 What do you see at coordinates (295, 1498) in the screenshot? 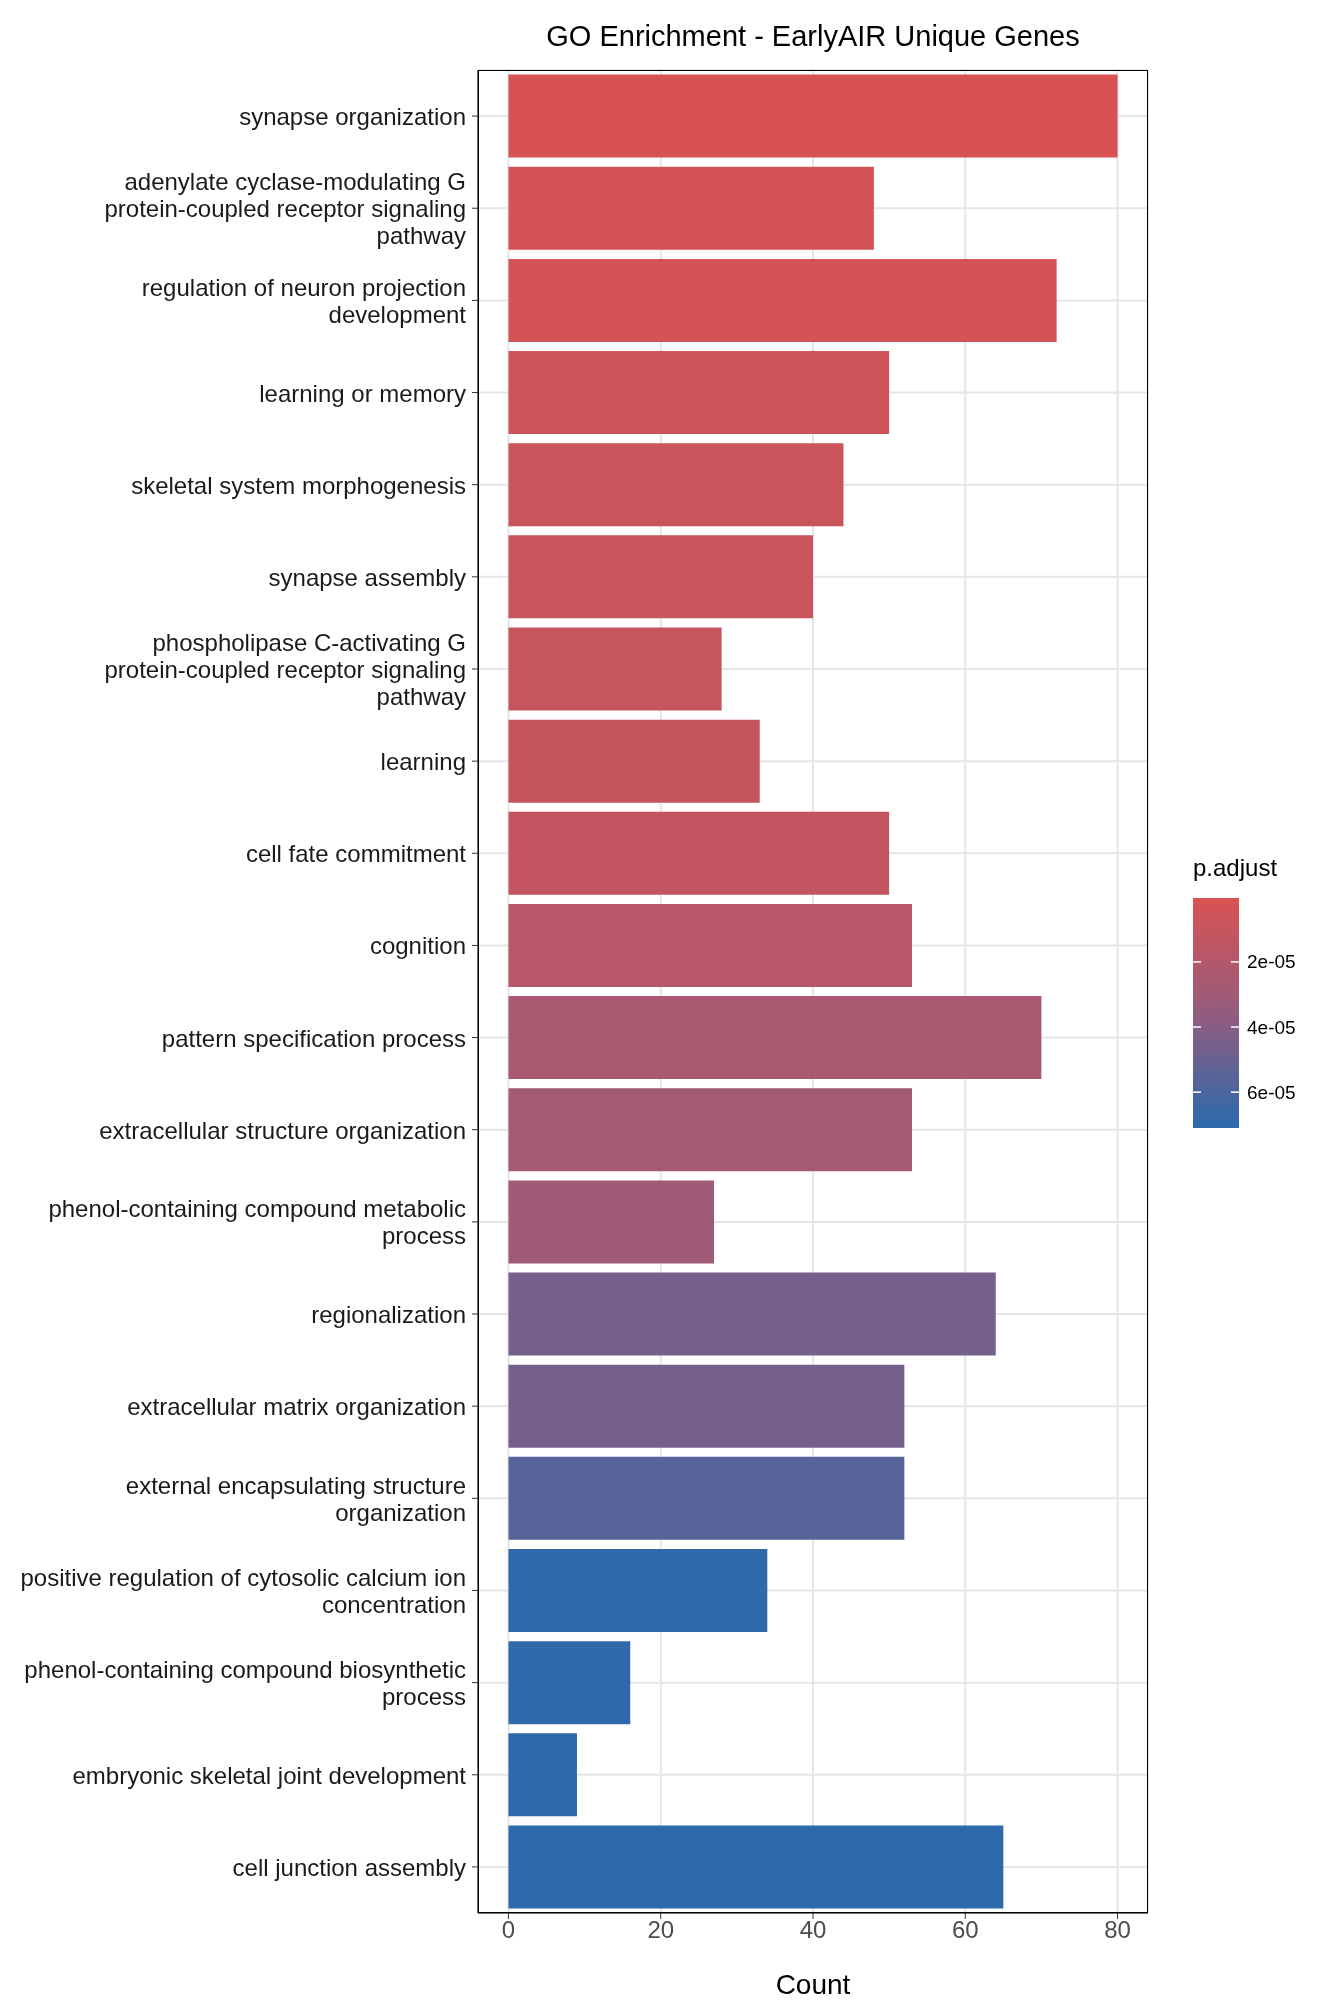
I see `y-tick-label: external encapsulating structure organization` at bounding box center [295, 1498].